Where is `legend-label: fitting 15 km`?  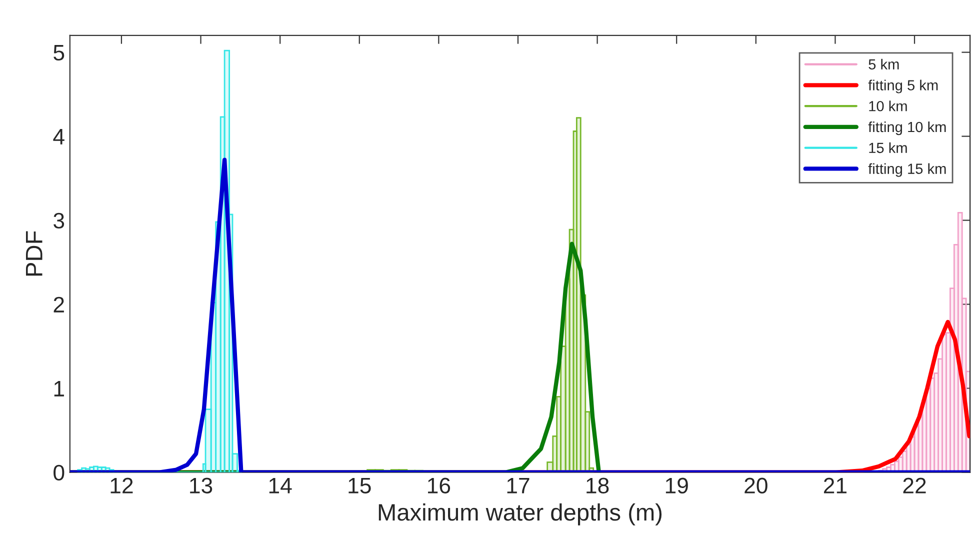
legend-label: fitting 15 km is located at coordinates (907, 170).